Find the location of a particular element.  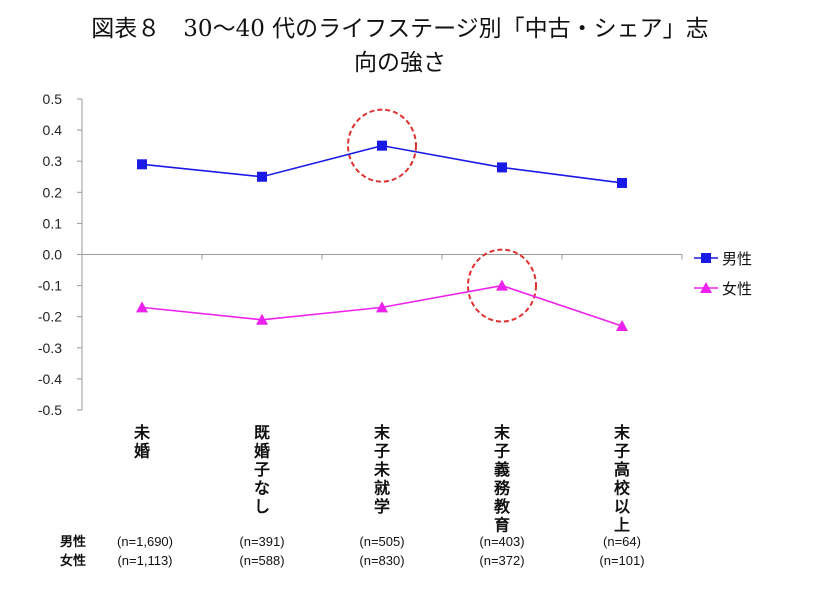

y-tick-label: 0.4 is located at coordinates (53, 130).